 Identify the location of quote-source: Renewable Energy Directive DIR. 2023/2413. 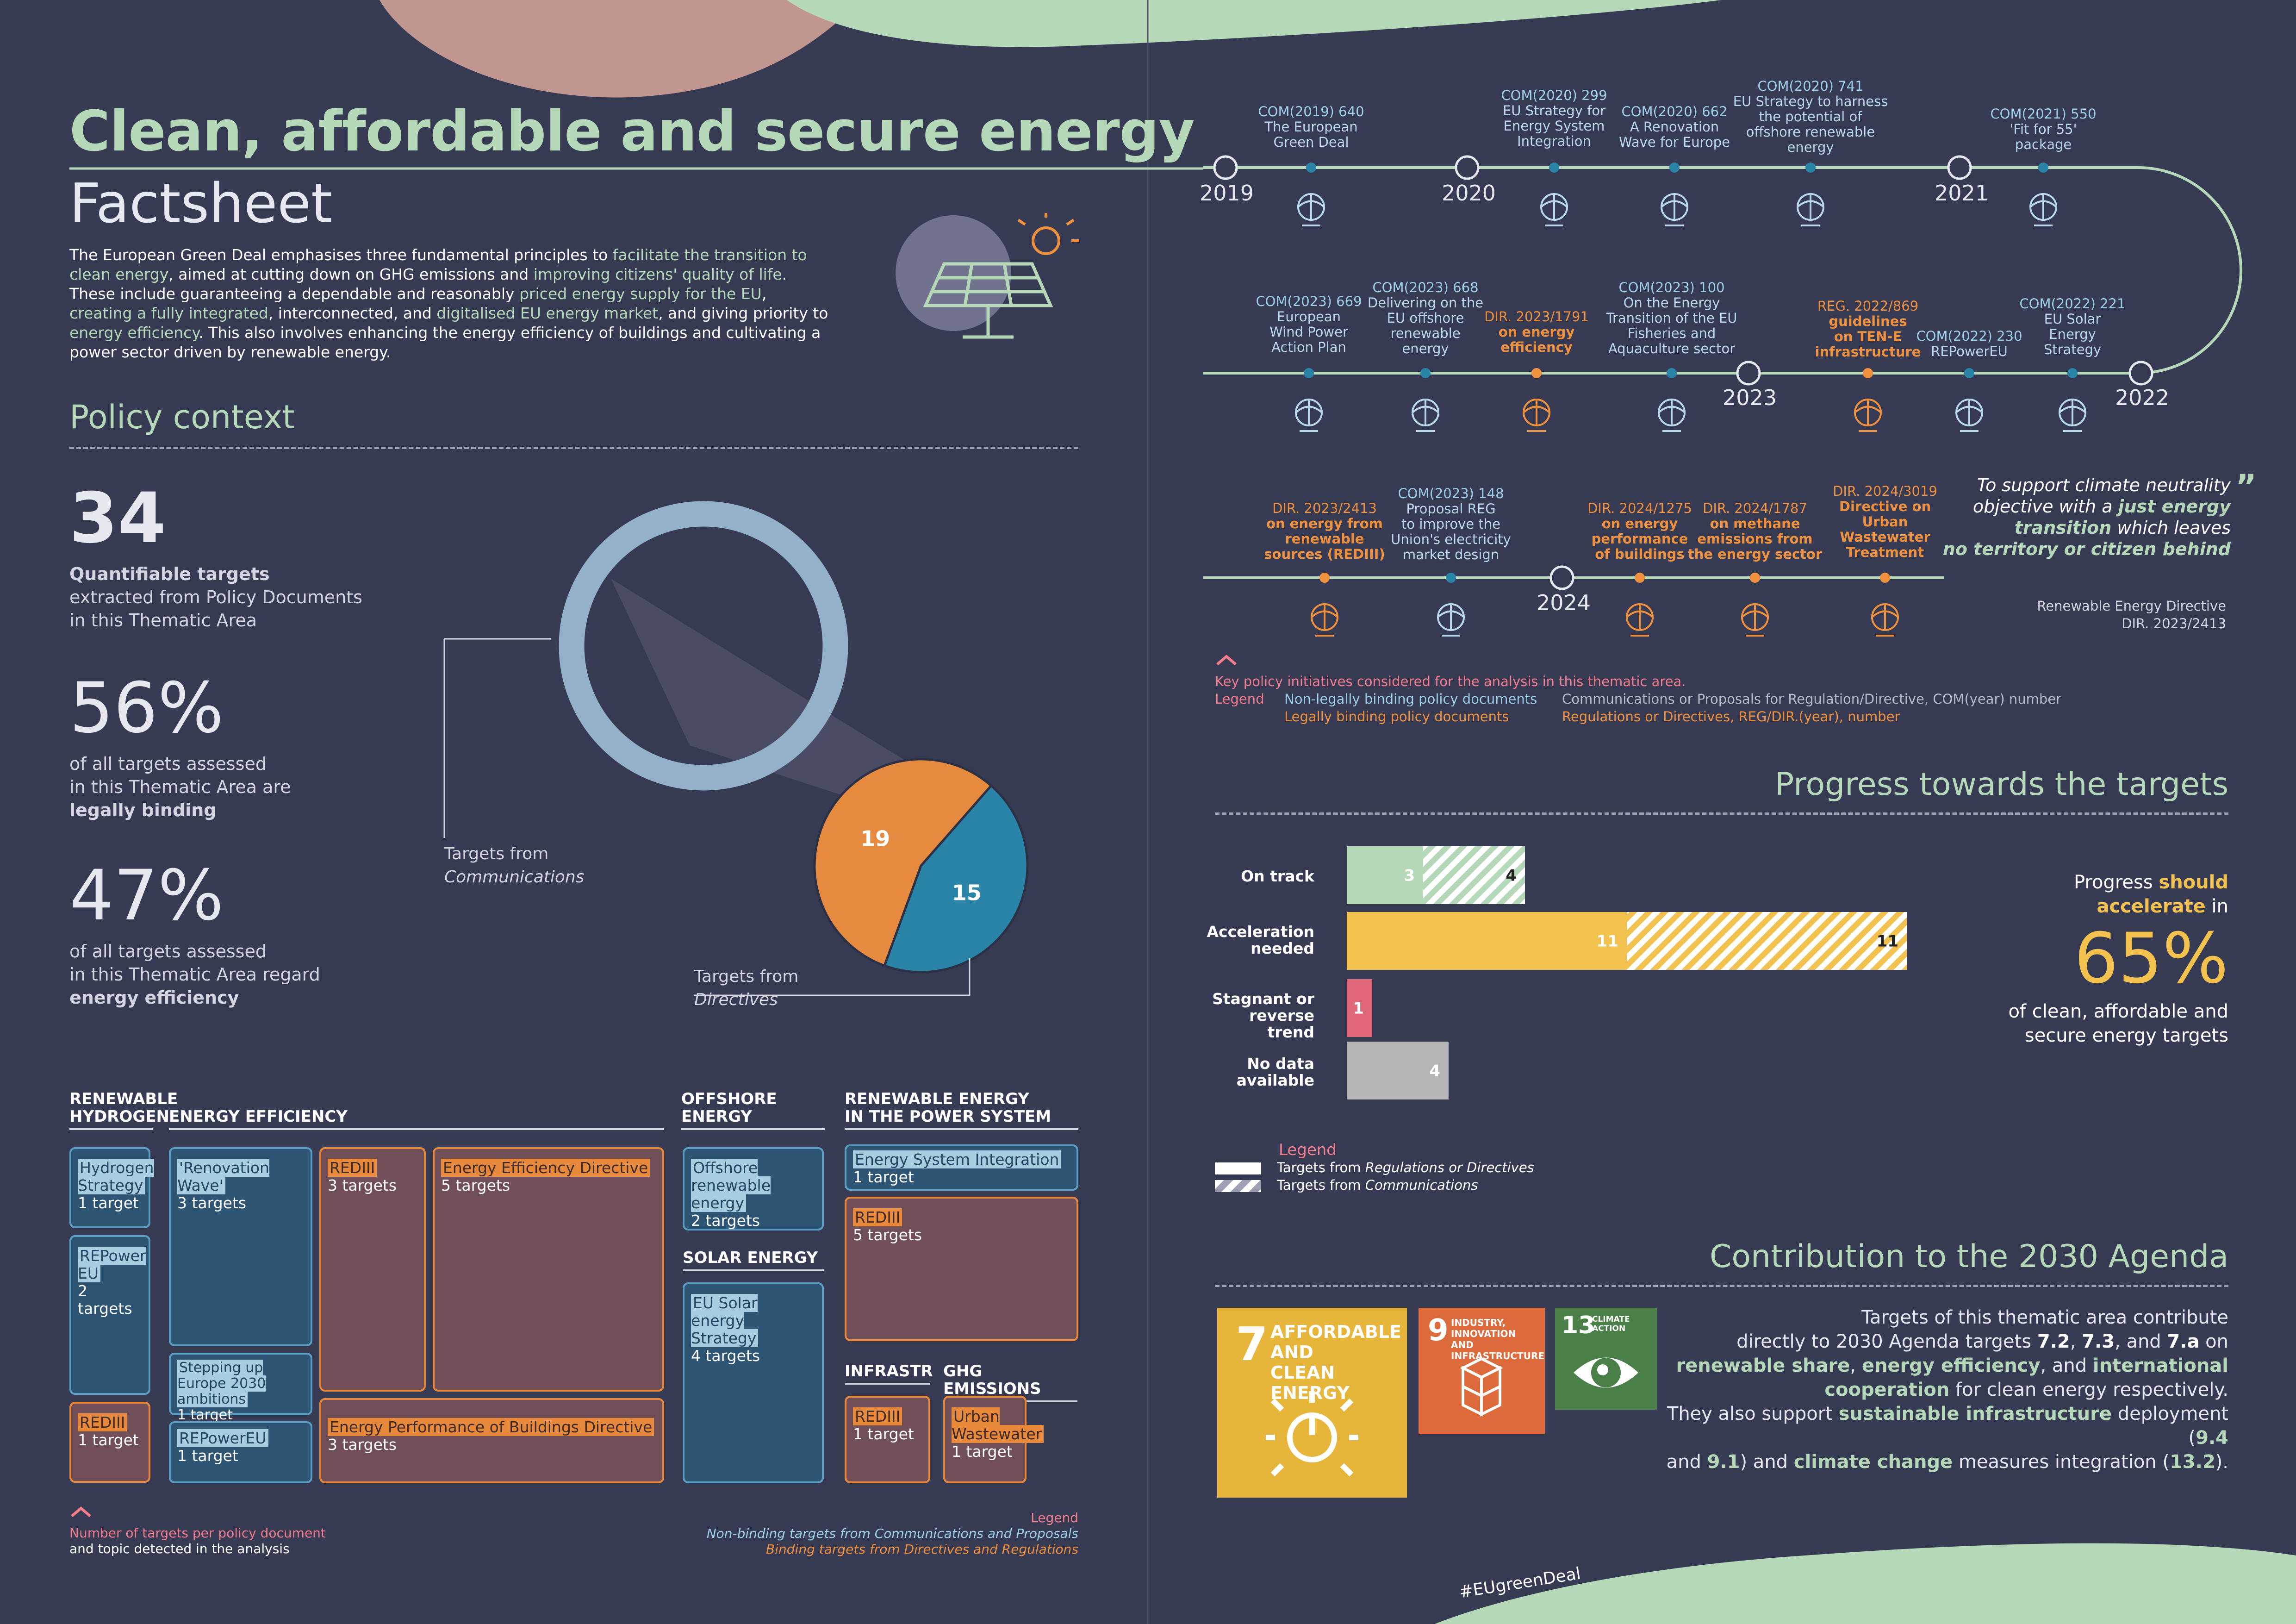
(2131, 614).